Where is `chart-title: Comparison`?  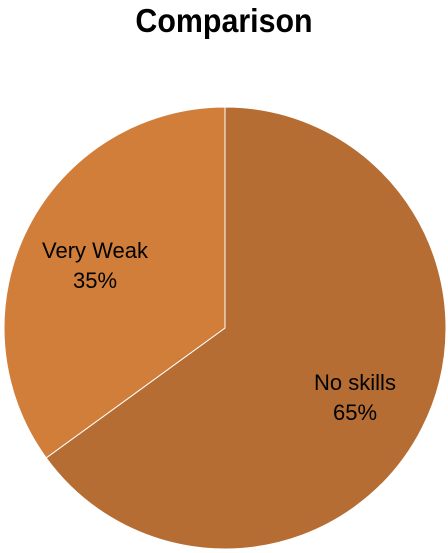
chart-title: Comparison is located at coordinates (224, 20).